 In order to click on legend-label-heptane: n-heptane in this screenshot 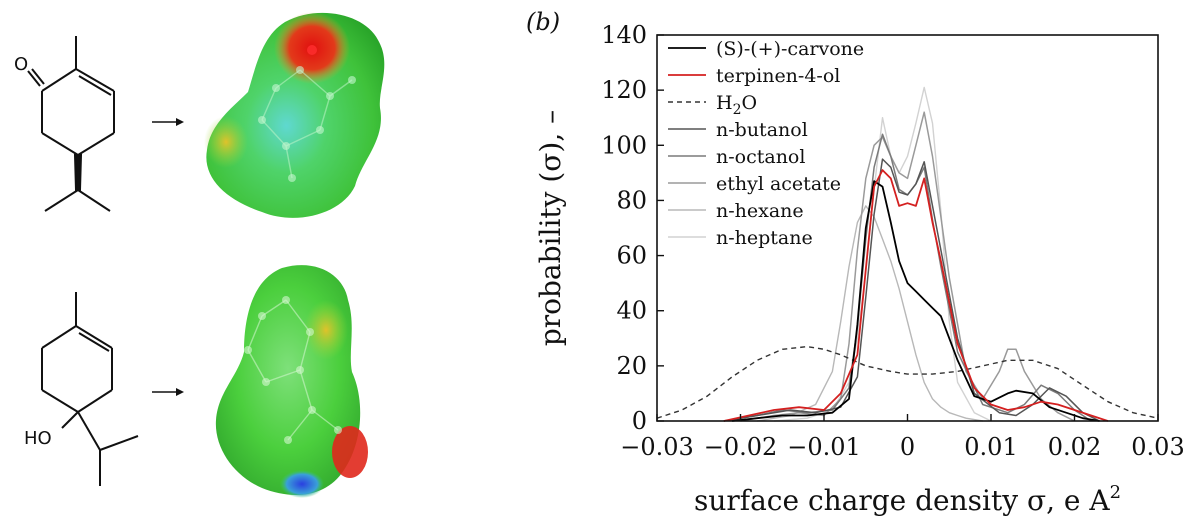, I will do `click(764, 238)`.